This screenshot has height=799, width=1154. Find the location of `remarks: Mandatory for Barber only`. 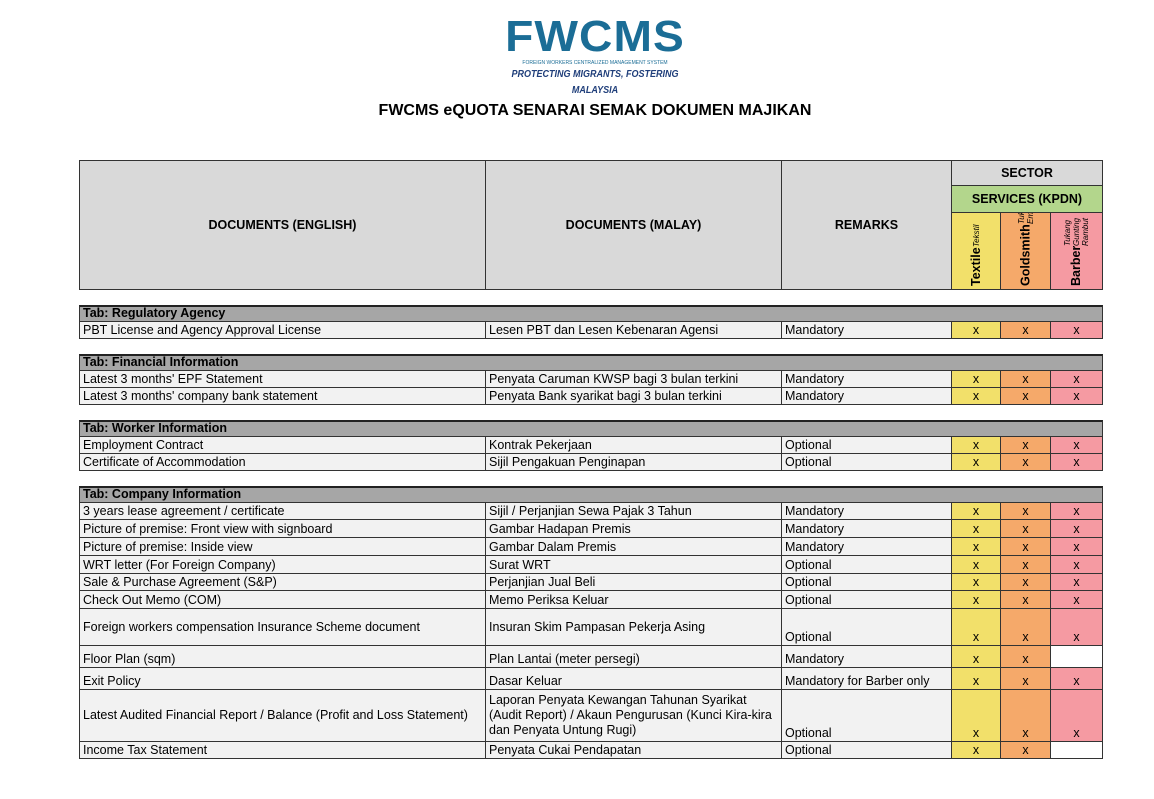

remarks: Mandatory for Barber only is located at coordinates (866, 678).